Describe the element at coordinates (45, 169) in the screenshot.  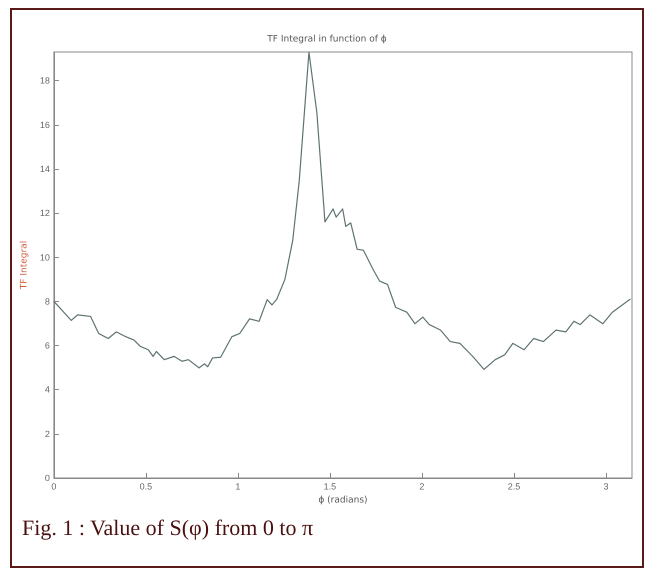
I see `y-tick-label: 14` at that location.